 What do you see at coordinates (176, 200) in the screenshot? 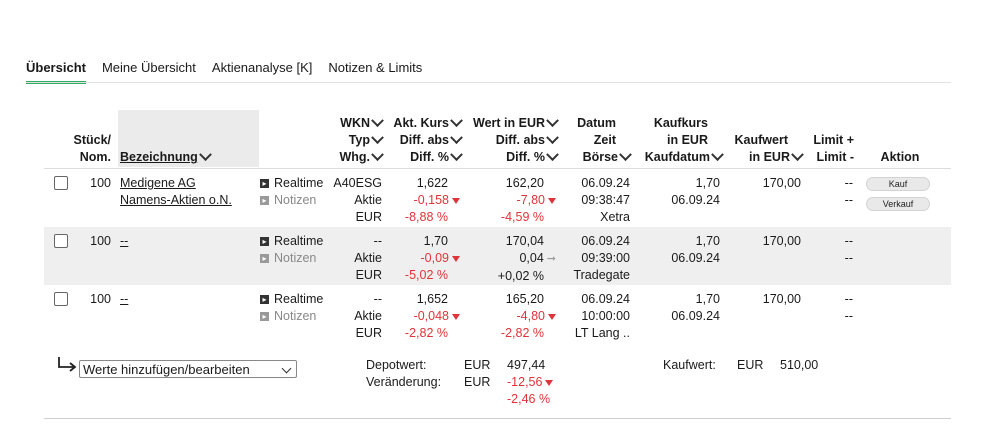
I see `row-name-line2: Namens-Aktien o.N.` at bounding box center [176, 200].